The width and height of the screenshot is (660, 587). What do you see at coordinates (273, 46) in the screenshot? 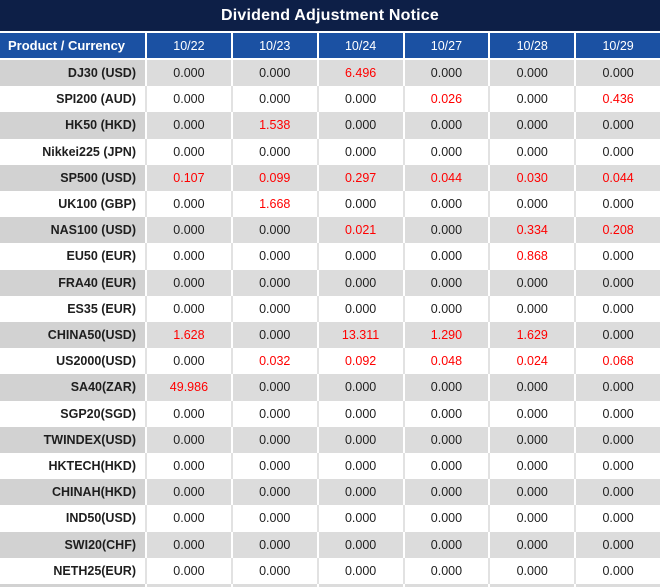
I see `column-header-date-2: 10/23` at bounding box center [273, 46].